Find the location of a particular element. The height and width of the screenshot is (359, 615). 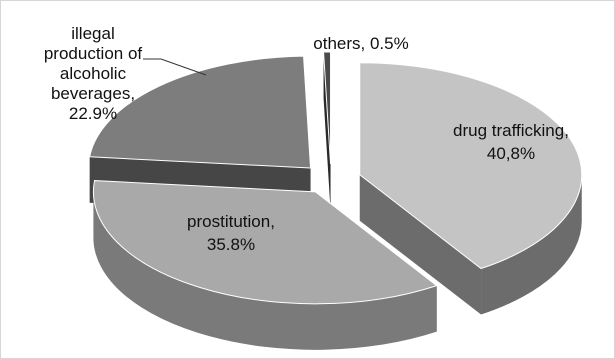

data-label-line: prostitution, is located at coordinates (231, 221).